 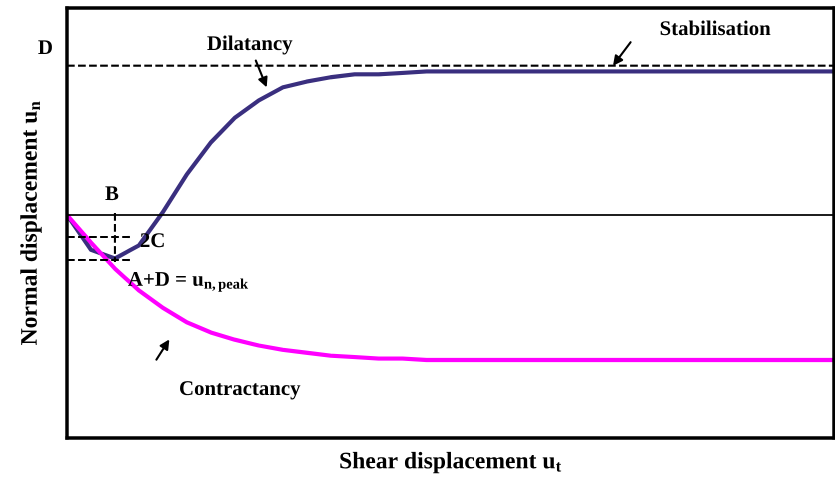 I want to click on text: Stabilisation, so click(x=715, y=28).